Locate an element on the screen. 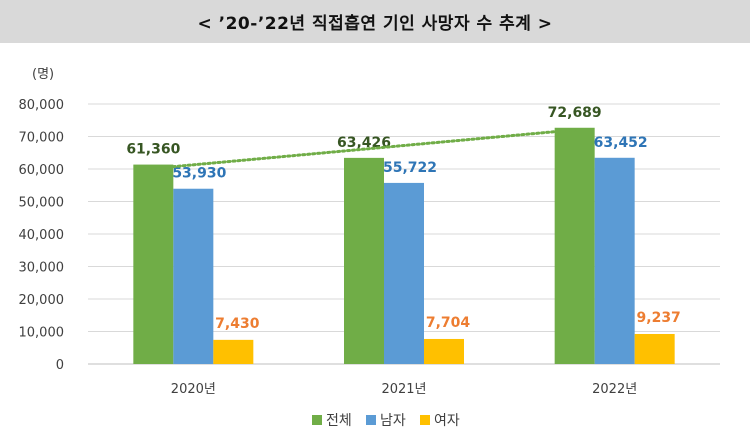 This screenshot has width=750, height=440. legend-swatch-여자 is located at coordinates (425, 420).